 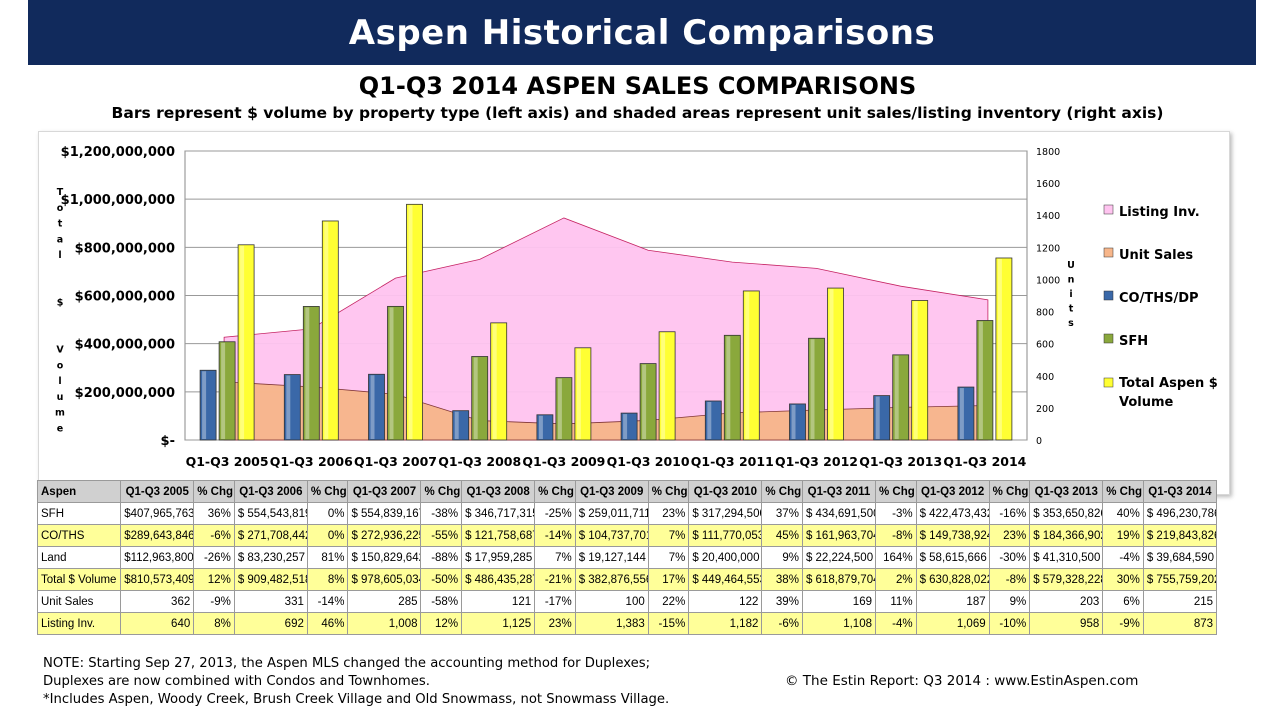 What do you see at coordinates (563, 461) in the screenshot?
I see `category-label: Q1-Q3 2009` at bounding box center [563, 461].